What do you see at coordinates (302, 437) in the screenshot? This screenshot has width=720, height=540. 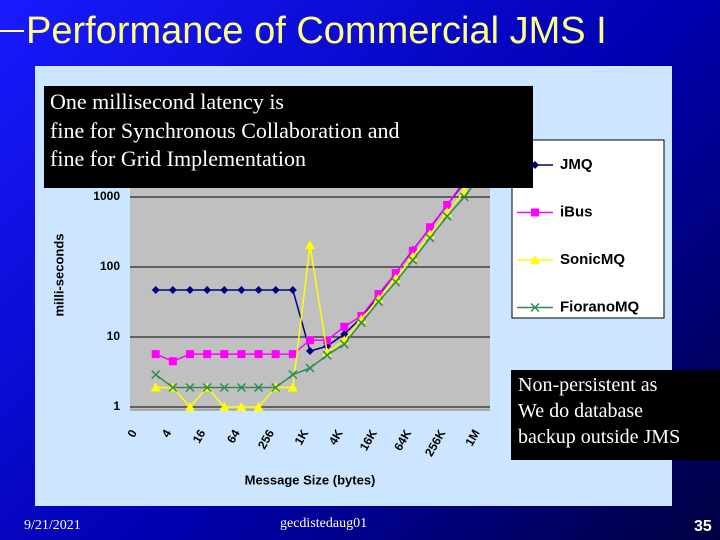 I see `x-tick-label: 1K` at bounding box center [302, 437].